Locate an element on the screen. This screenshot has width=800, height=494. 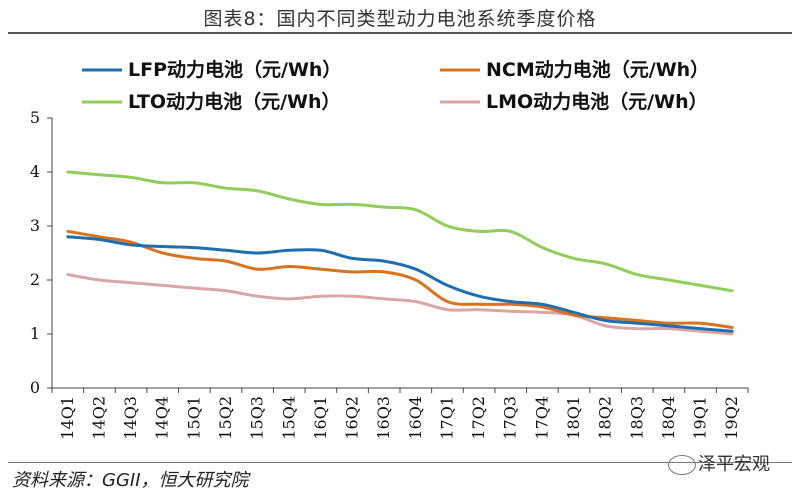
x-tick-label: 15Q4 is located at coordinates (288, 418).